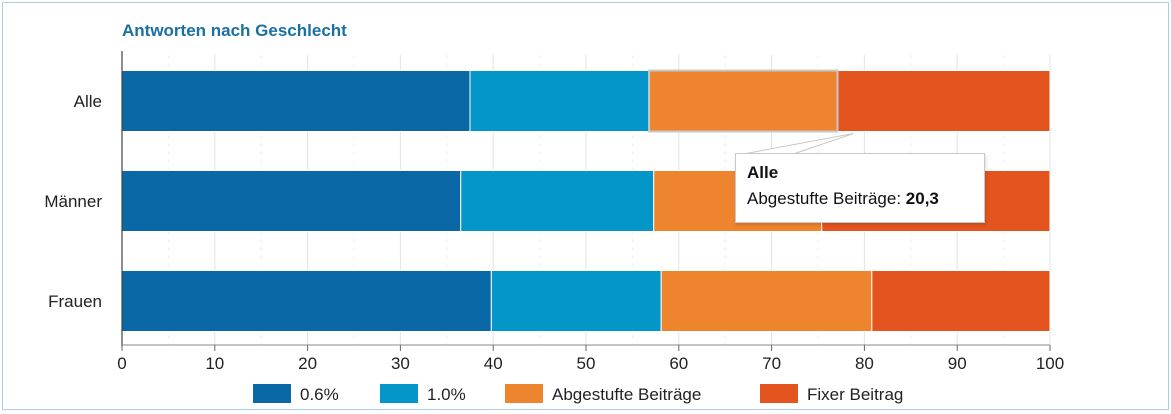 The width and height of the screenshot is (1171, 414). I want to click on chart-title: Antworten nach Geschlecht, so click(234, 30).